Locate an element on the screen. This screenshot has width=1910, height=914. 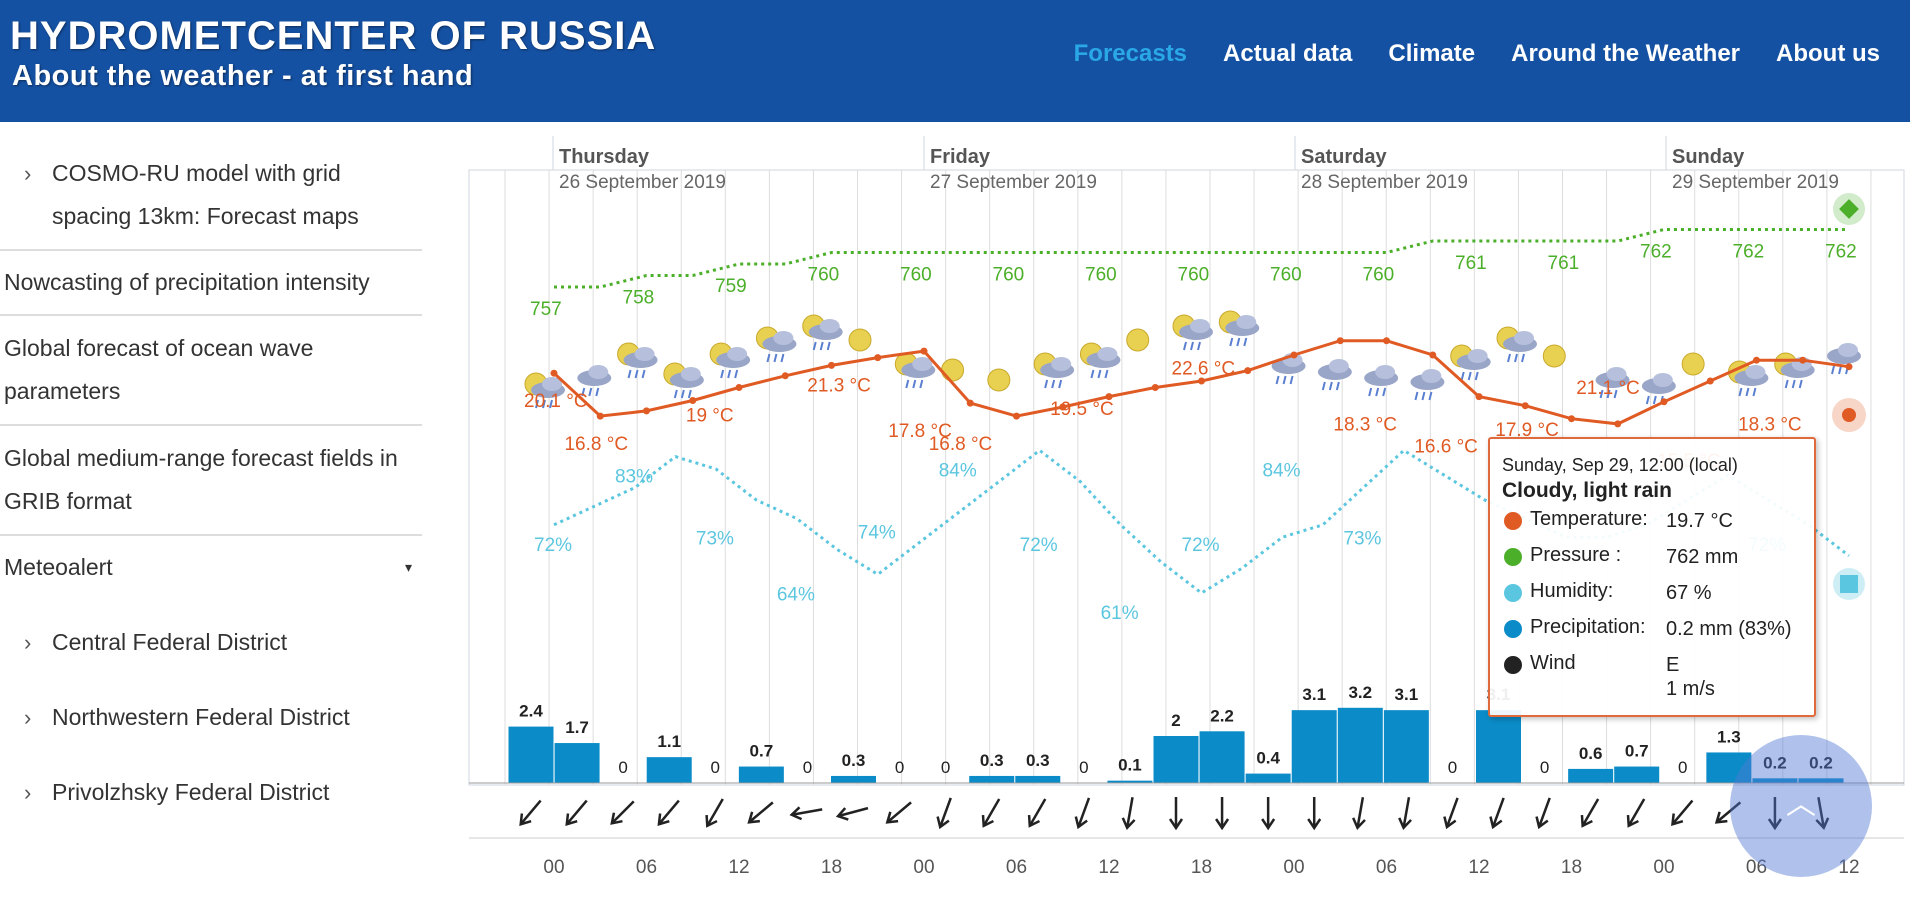
sidebar-item-central: › Central Federal District is located at coordinates (211, 626).